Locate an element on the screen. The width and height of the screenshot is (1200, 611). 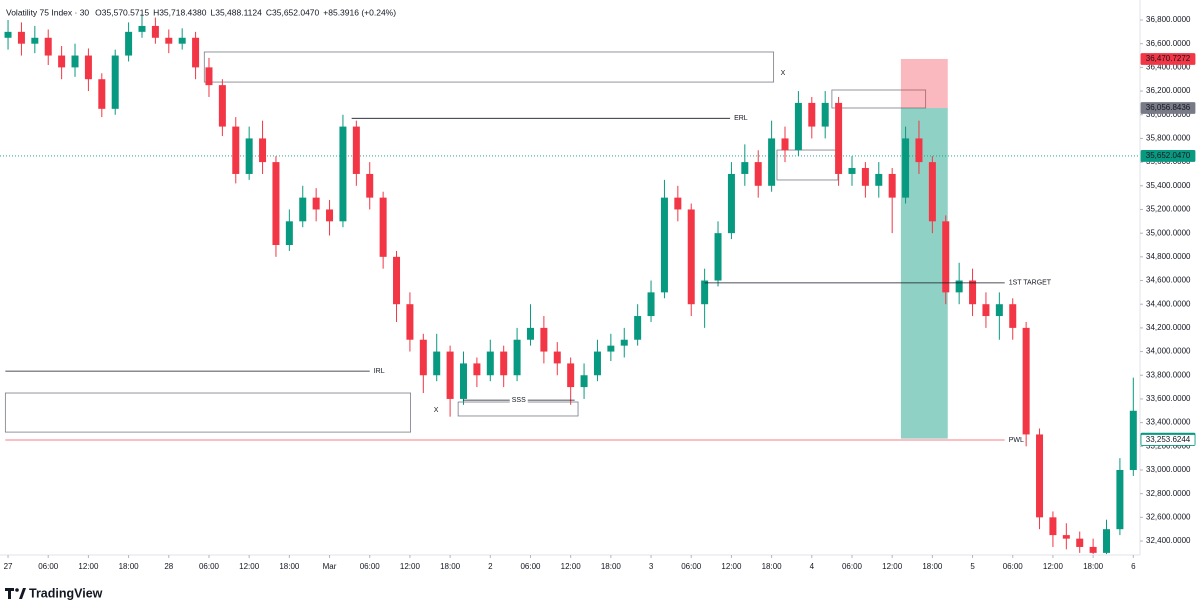
y-tick-label: 35,400.0000 is located at coordinates (1168, 185).